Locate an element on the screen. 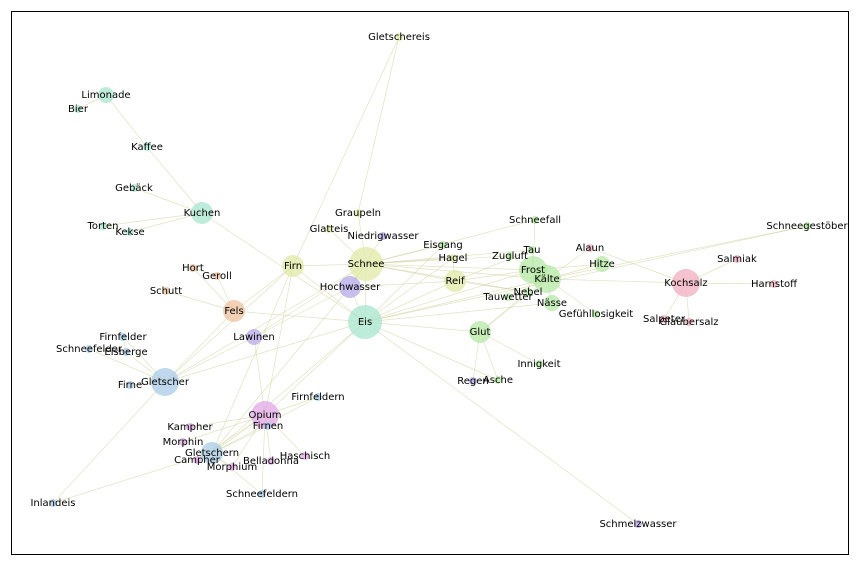  node-hort is located at coordinates (193, 268).